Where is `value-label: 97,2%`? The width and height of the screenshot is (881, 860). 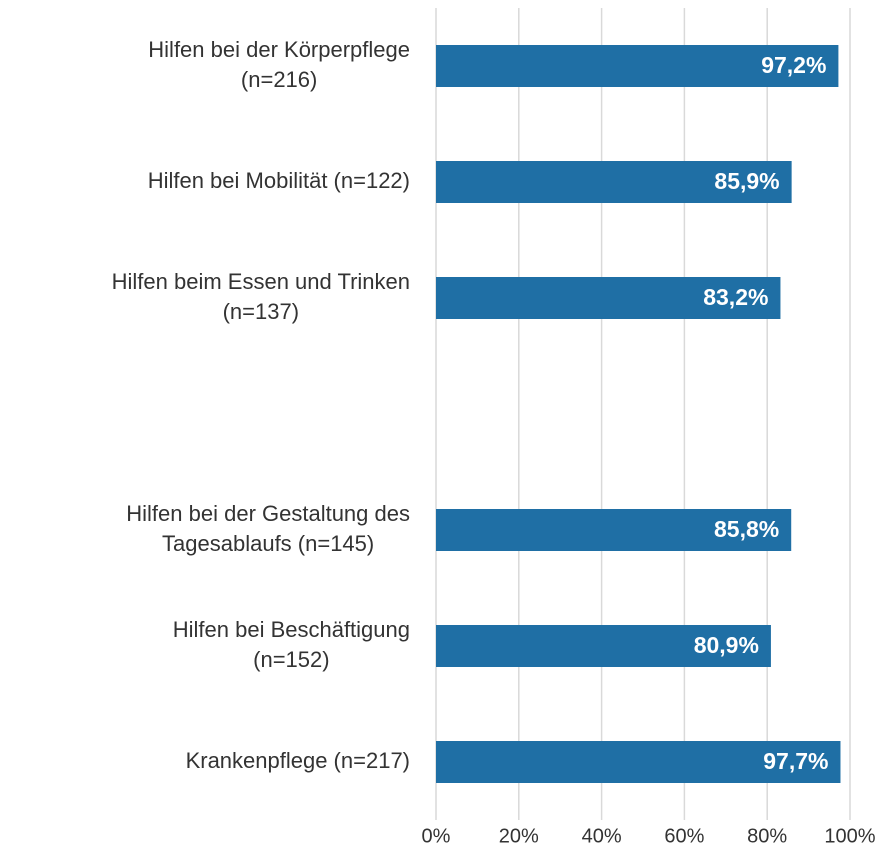 value-label: 97,2% is located at coordinates (793, 65).